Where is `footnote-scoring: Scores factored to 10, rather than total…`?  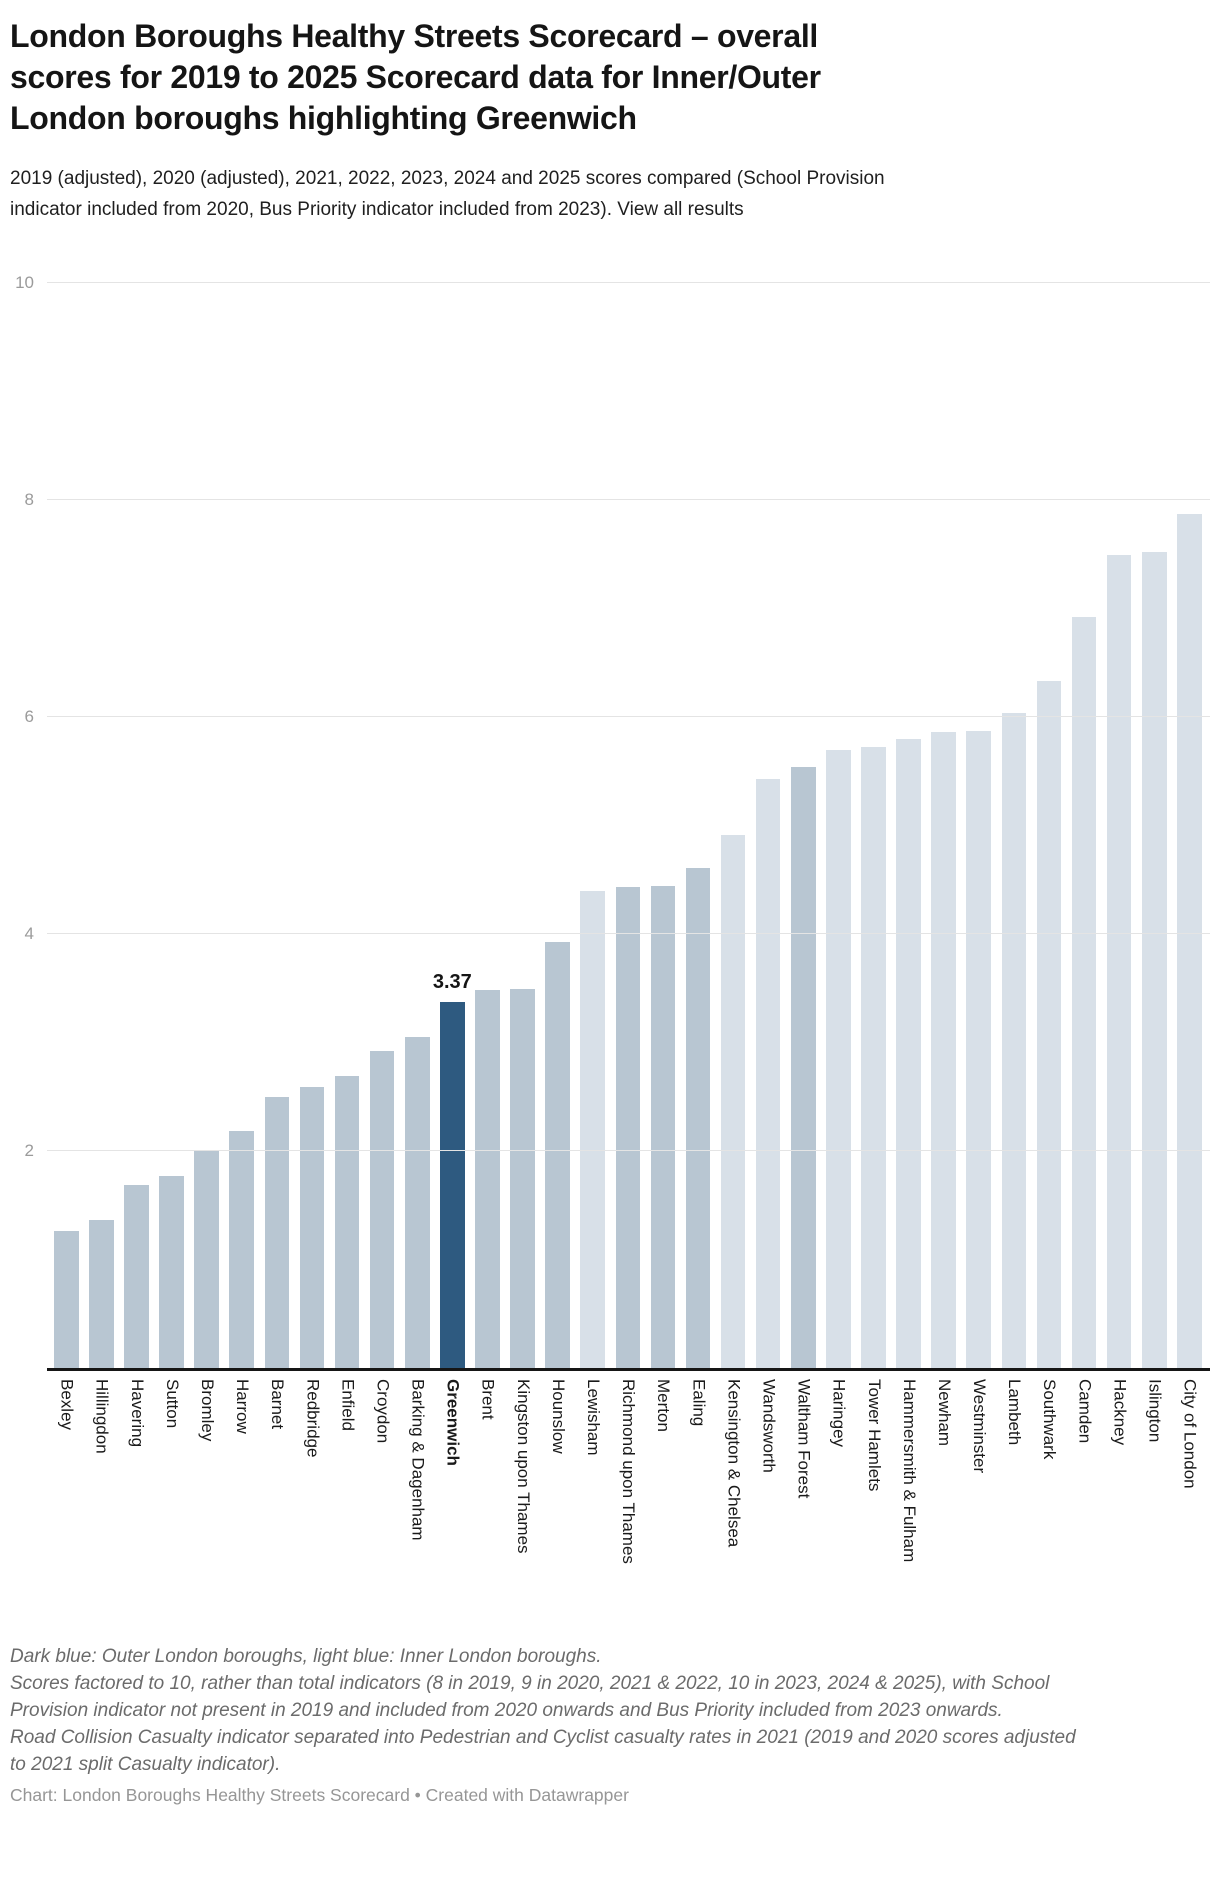
footnote-scoring: Scores factored to 10, rather than total… is located at coordinates (530, 1697).